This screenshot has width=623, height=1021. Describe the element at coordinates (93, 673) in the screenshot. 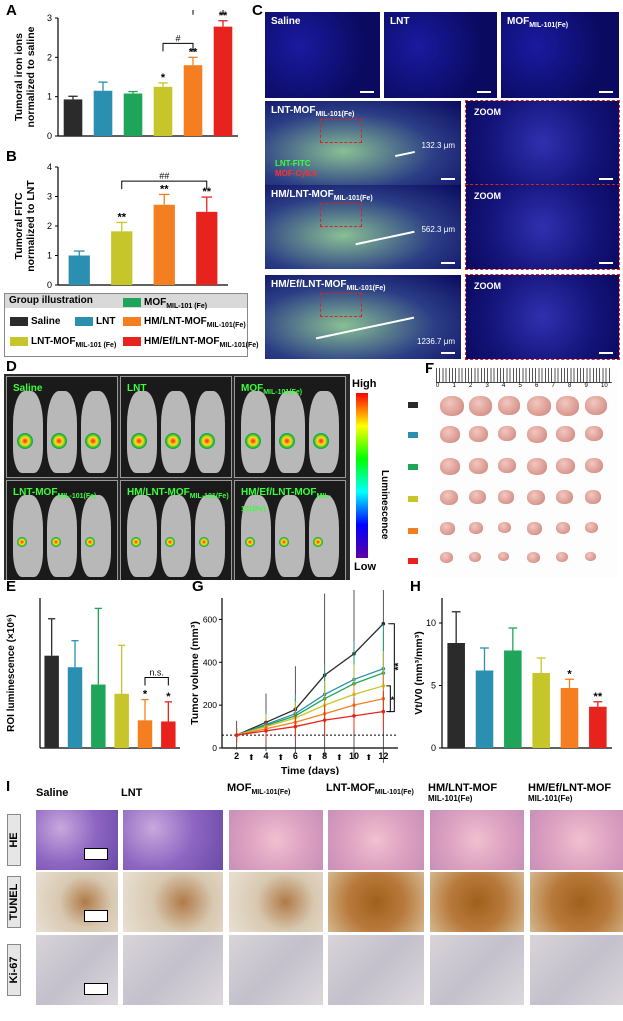

I see `chart-e: * * n.s. ROI luminescence (×10⁶)` at that location.